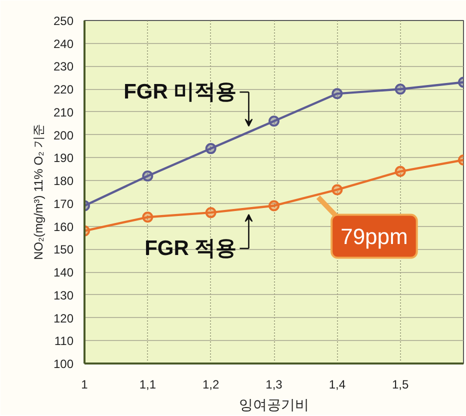 This screenshot has height=416, width=466. I want to click on series-label: FGR 적용, so click(190, 248).